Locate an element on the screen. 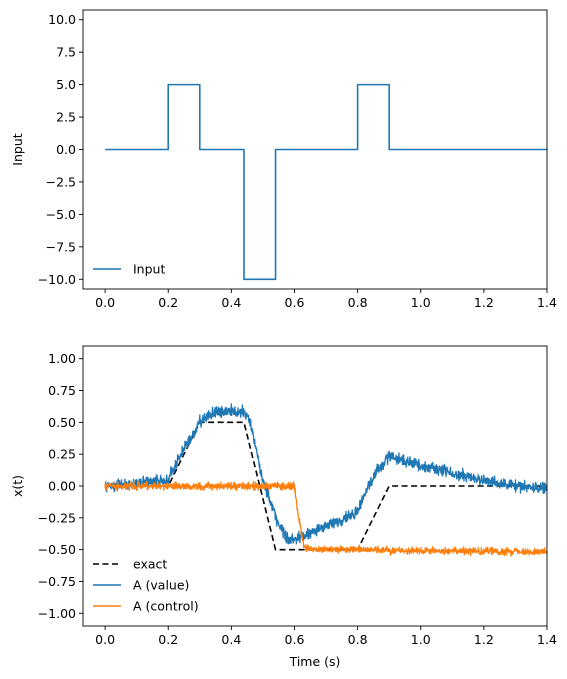  y-tick-label: −7.5 is located at coordinates (61, 246).